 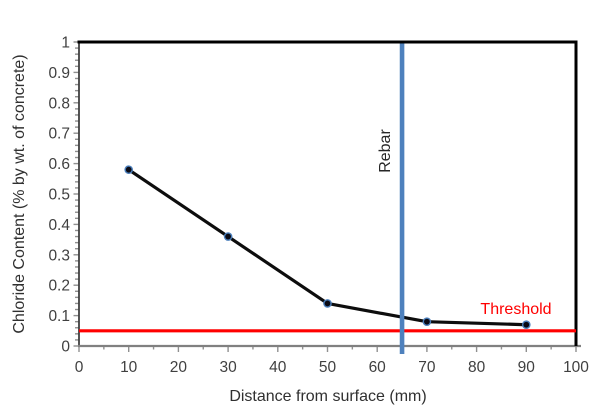 What do you see at coordinates (427, 367) in the screenshot?
I see `x-tick-label: 70` at bounding box center [427, 367].